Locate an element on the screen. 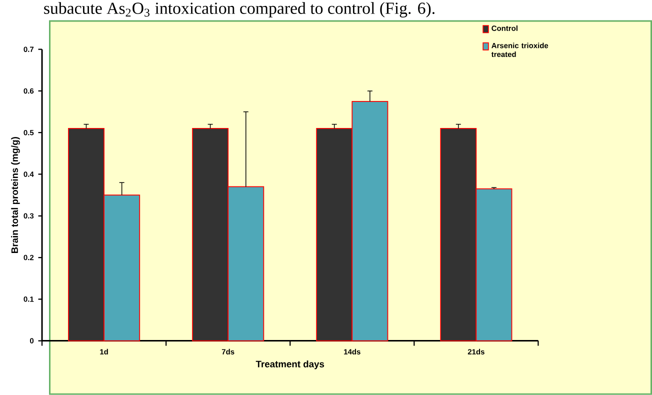 The width and height of the screenshot is (652, 395). text: subacute As$_{2}$O$_{3}$ intoxication compared to control (Fig. 6). is located at coordinates (239, 10).